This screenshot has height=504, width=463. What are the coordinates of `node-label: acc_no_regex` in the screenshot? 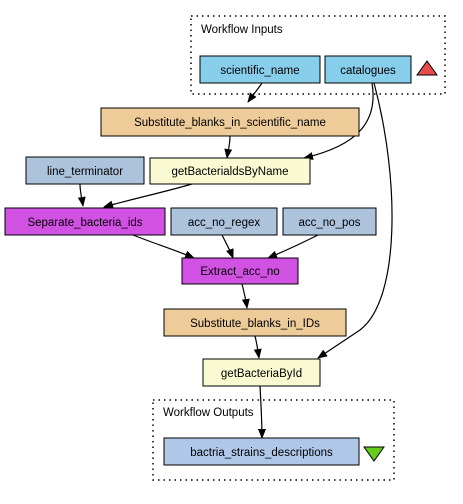 It's located at (224, 223).